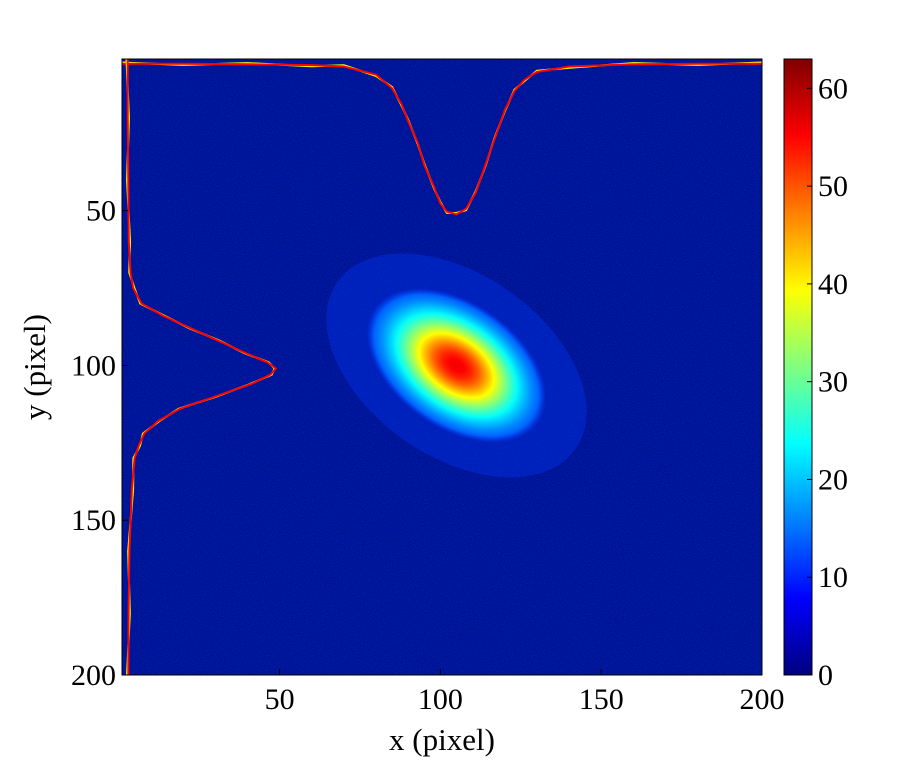 Image resolution: width=919 pixels, height=763 pixels. What do you see at coordinates (833, 186) in the screenshot?
I see `colorbar-tick-label: 50` at bounding box center [833, 186].